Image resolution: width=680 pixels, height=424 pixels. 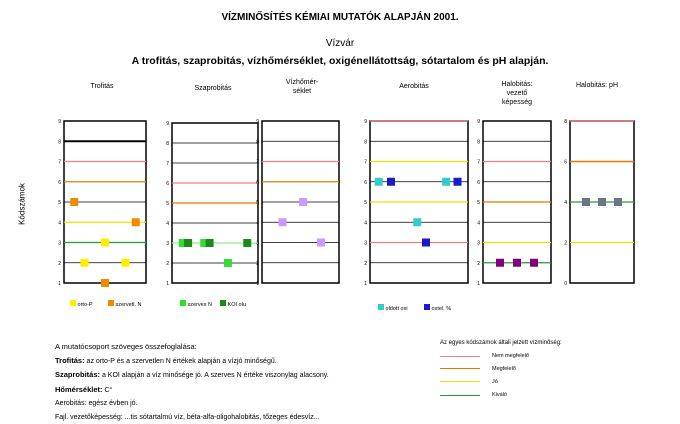 What do you see at coordinates (167, 164) in the screenshot?
I see `tick-label-1-6: 7` at bounding box center [167, 164].